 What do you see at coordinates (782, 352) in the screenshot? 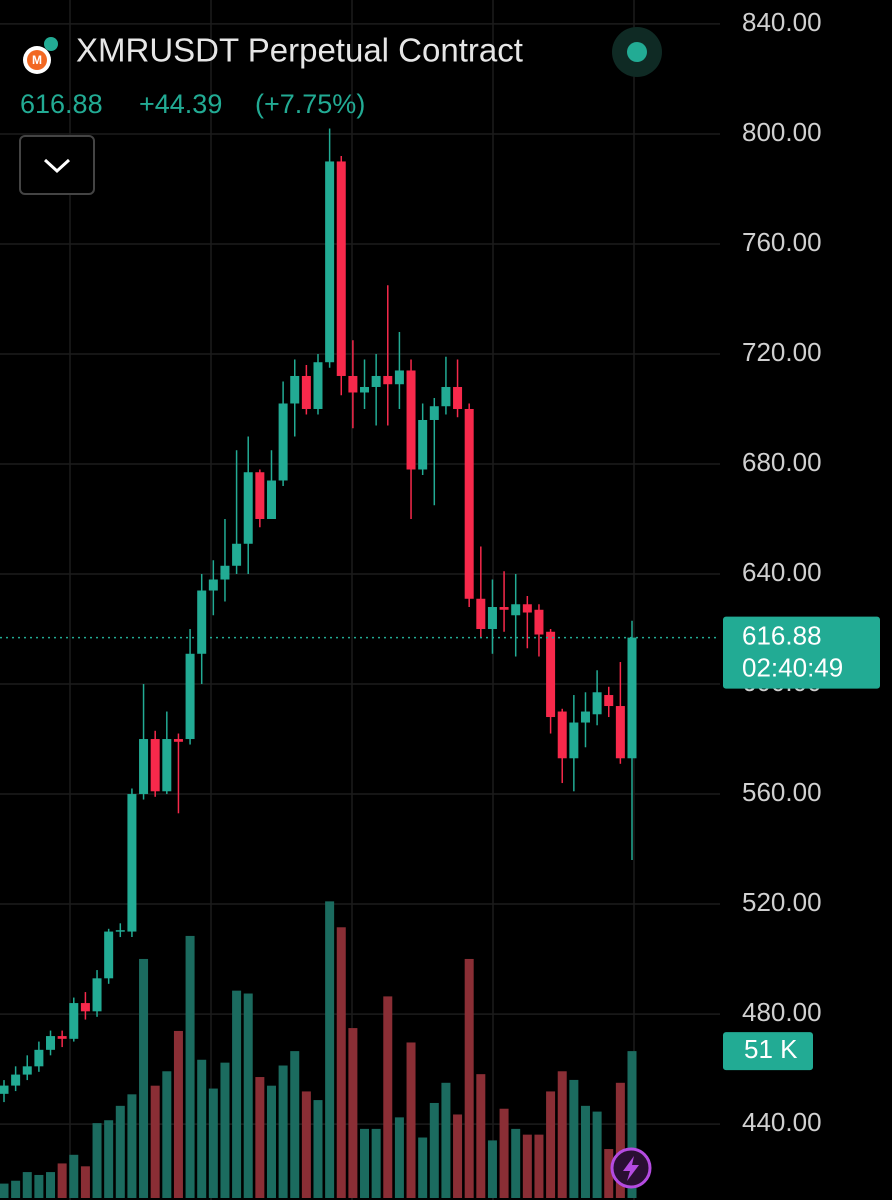
I see `y-tick-label: 720.00` at bounding box center [782, 352].